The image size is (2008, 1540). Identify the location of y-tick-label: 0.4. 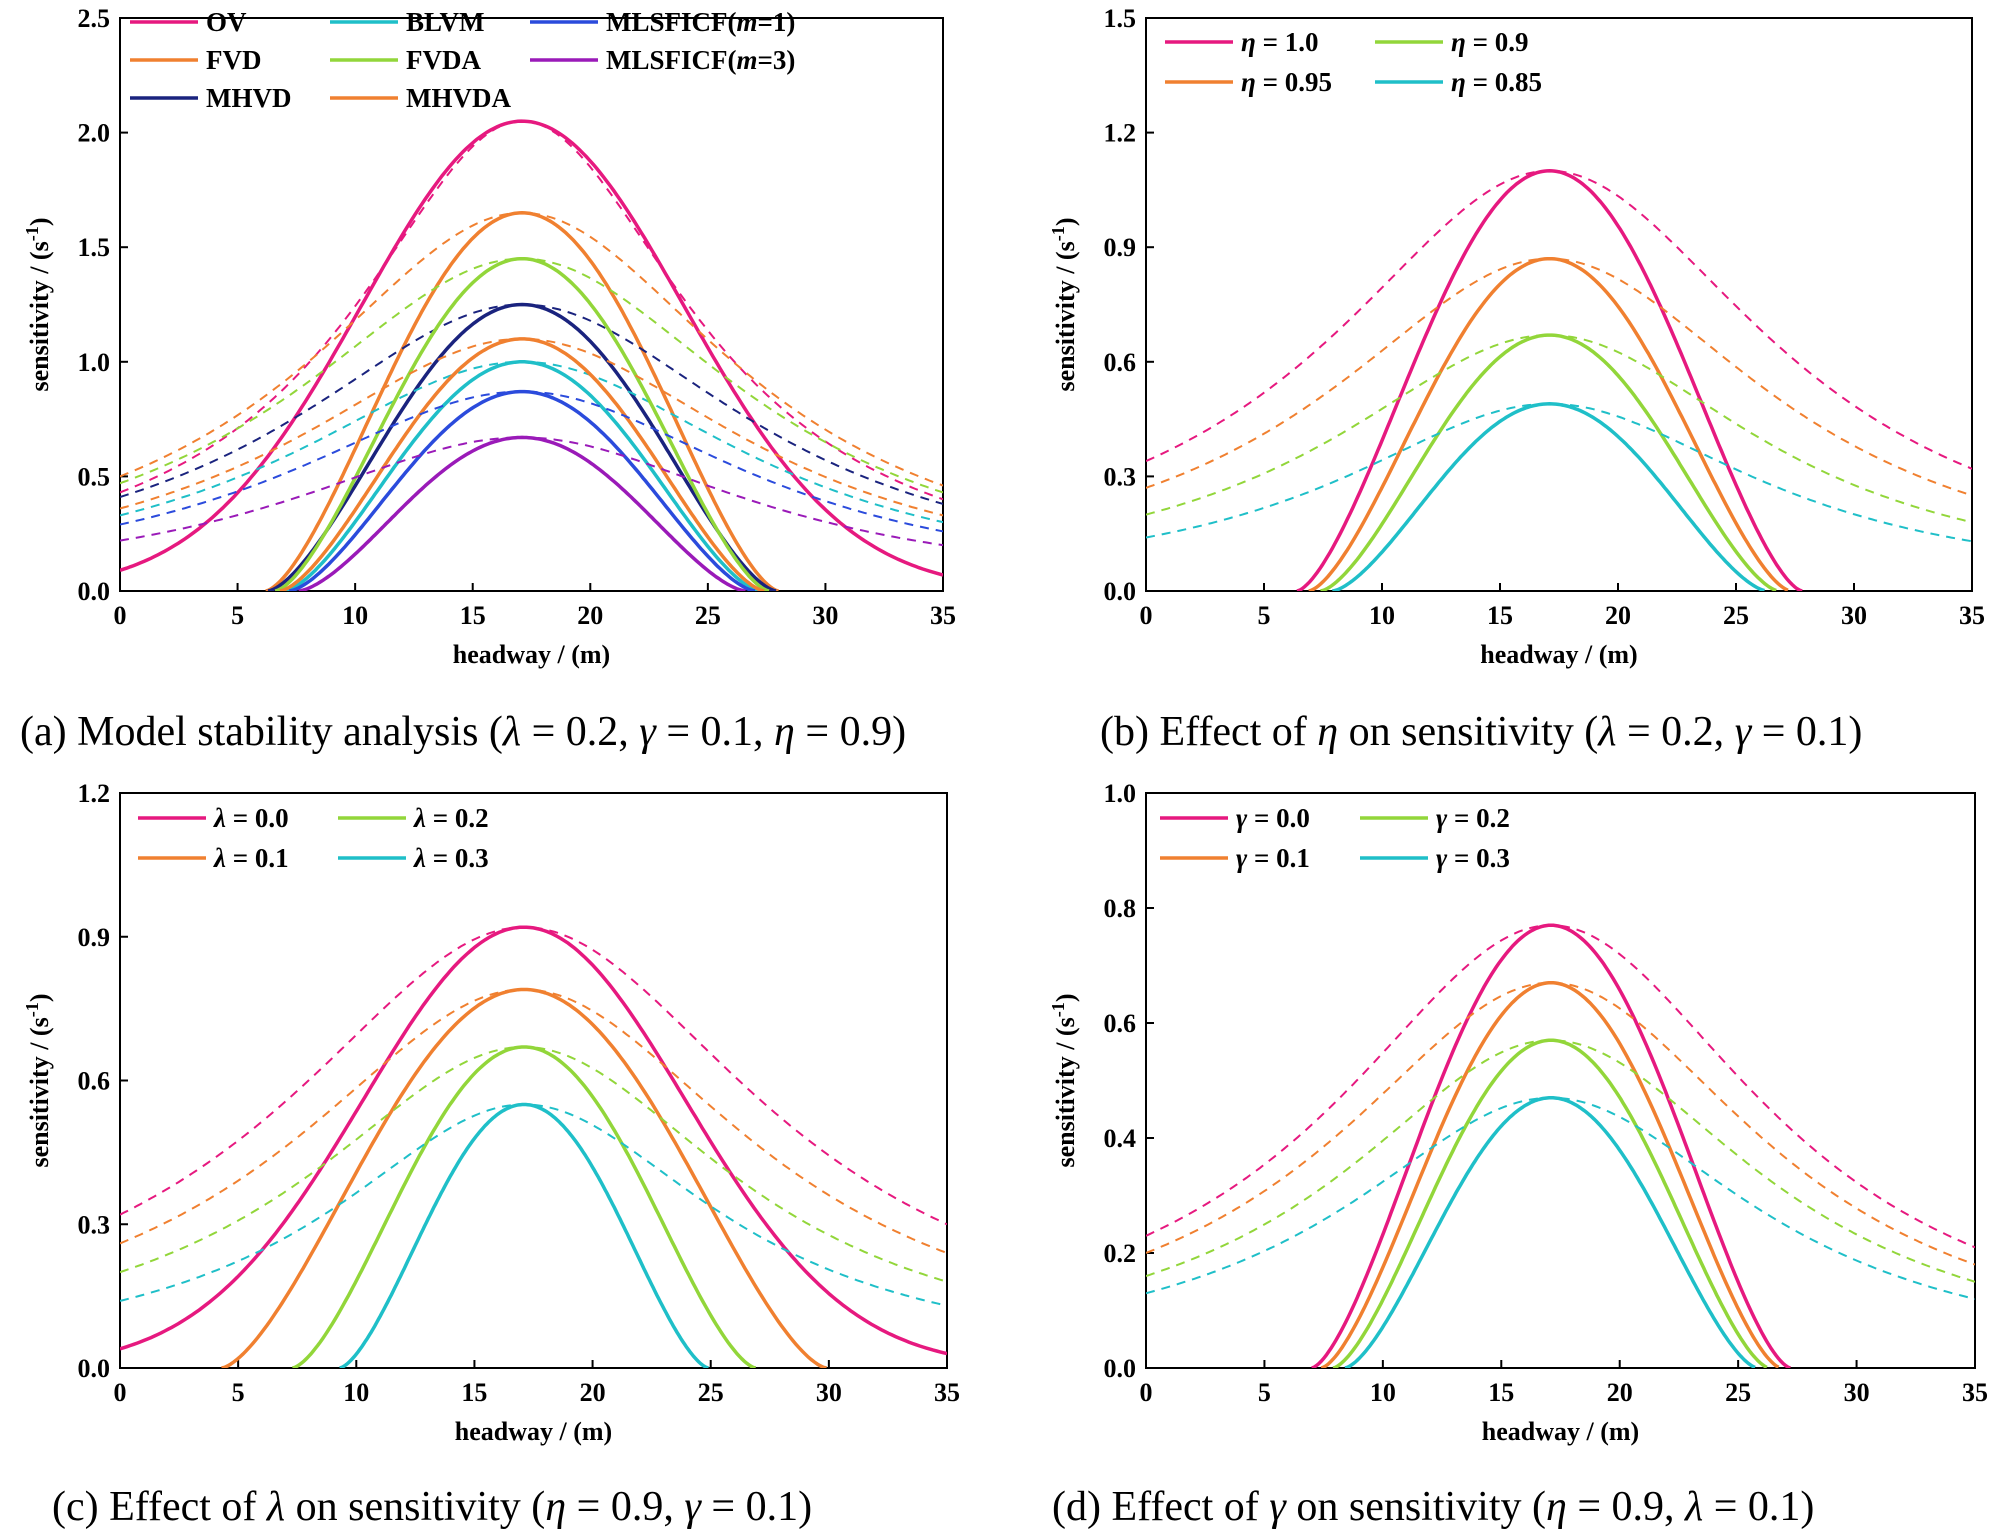
(1120, 1138).